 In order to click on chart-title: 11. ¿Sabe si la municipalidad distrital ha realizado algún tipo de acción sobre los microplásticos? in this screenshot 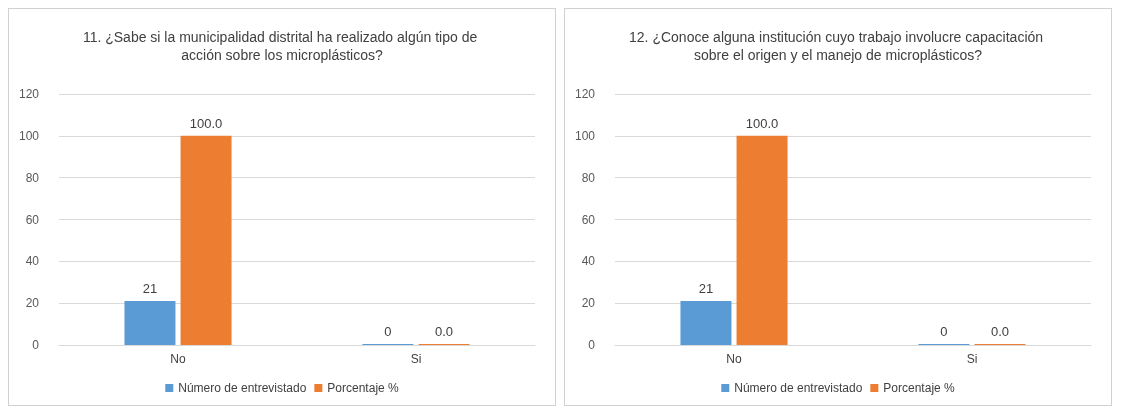, I will do `click(282, 46)`.